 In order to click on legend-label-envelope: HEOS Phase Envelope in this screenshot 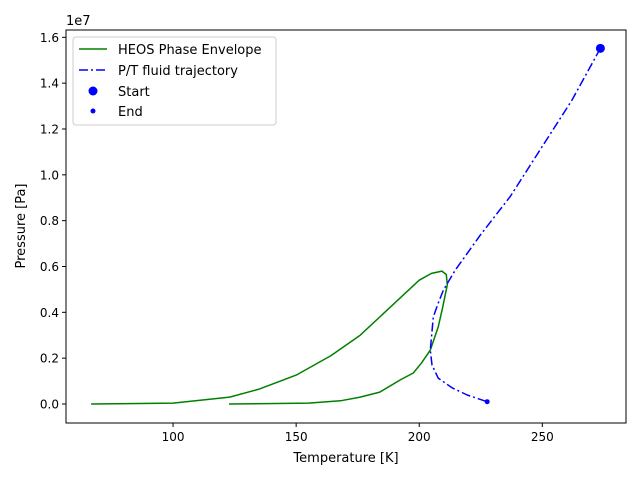, I will do `click(190, 50)`.